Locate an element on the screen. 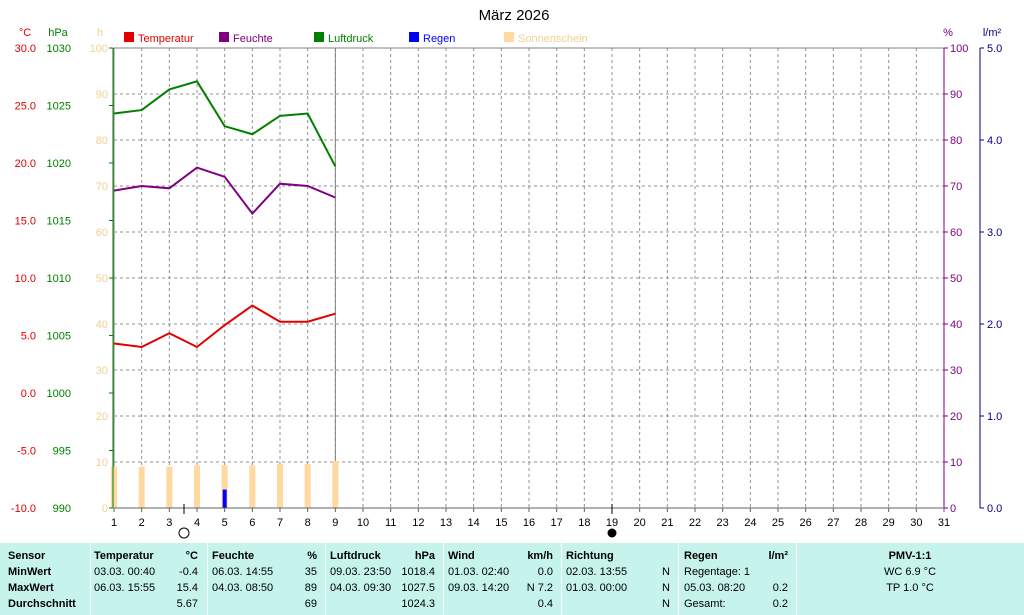 The image size is (1024, 615). x-tick-label: 1 is located at coordinates (114, 523).